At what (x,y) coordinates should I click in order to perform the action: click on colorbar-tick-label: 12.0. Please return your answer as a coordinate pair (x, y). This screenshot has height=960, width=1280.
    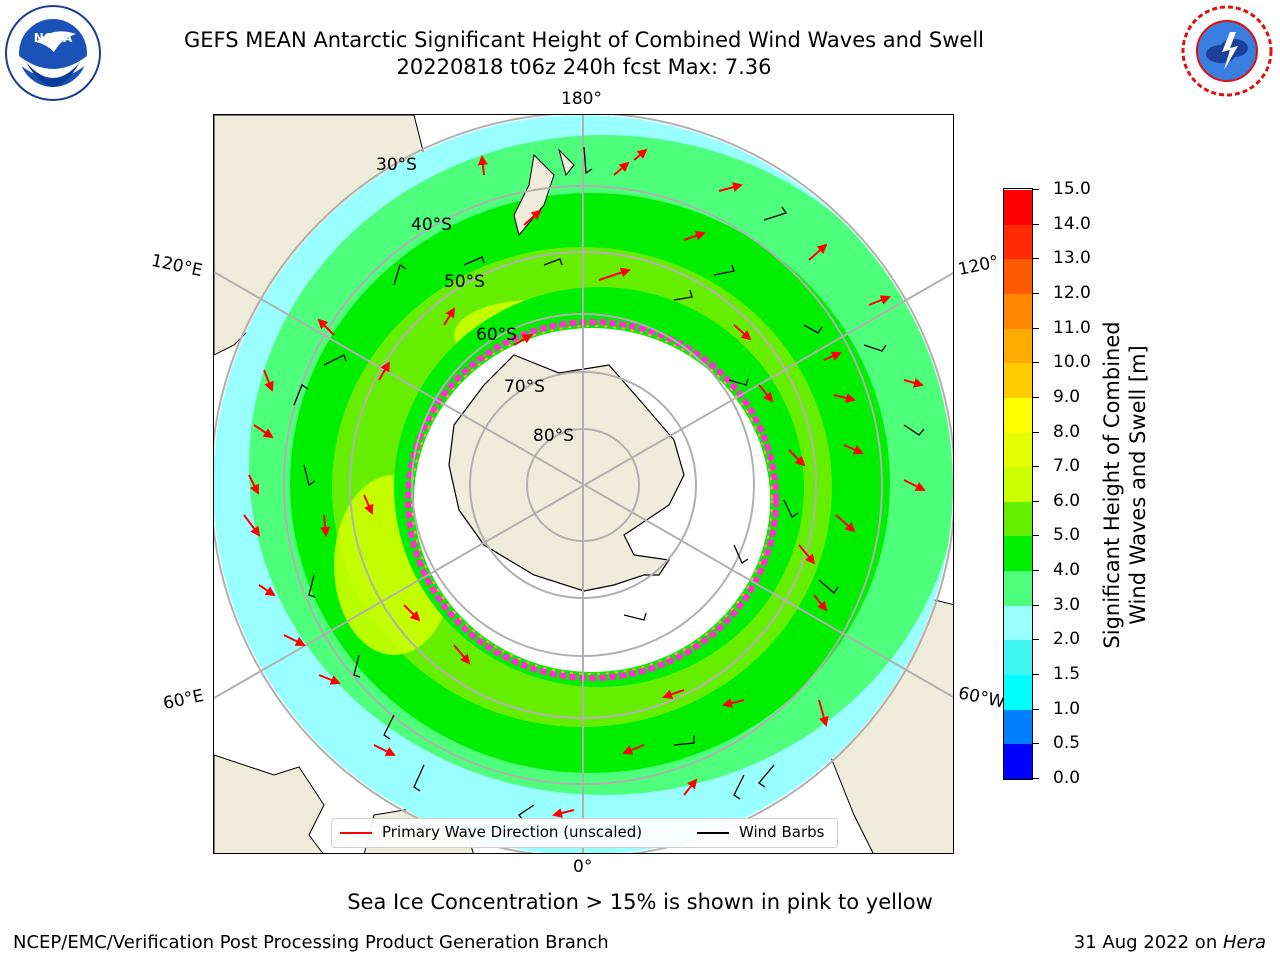
    Looking at the image, I should click on (1072, 292).